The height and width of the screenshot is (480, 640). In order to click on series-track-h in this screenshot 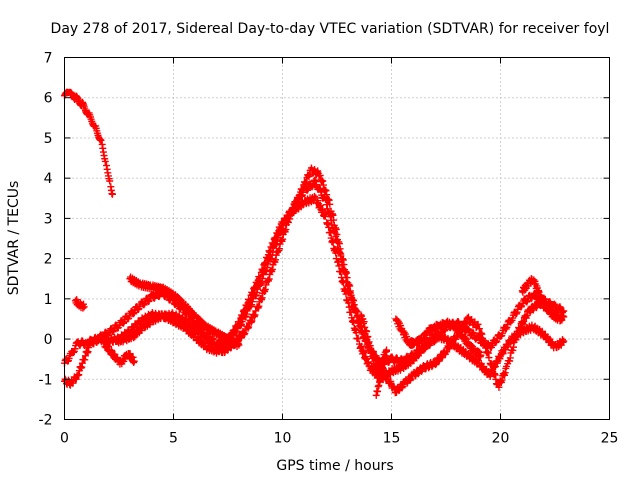, I will do `click(79, 304)`.